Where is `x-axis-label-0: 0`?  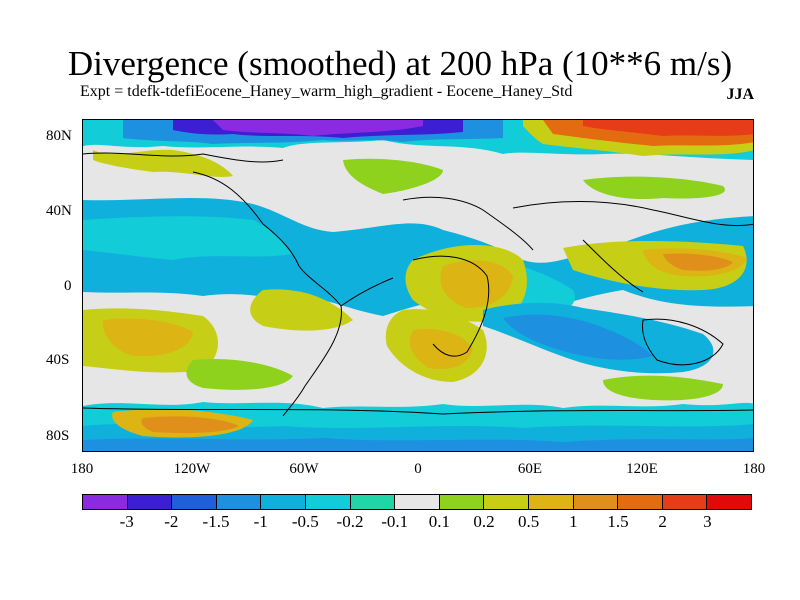
x-axis-label-0: 0 is located at coordinates (418, 469).